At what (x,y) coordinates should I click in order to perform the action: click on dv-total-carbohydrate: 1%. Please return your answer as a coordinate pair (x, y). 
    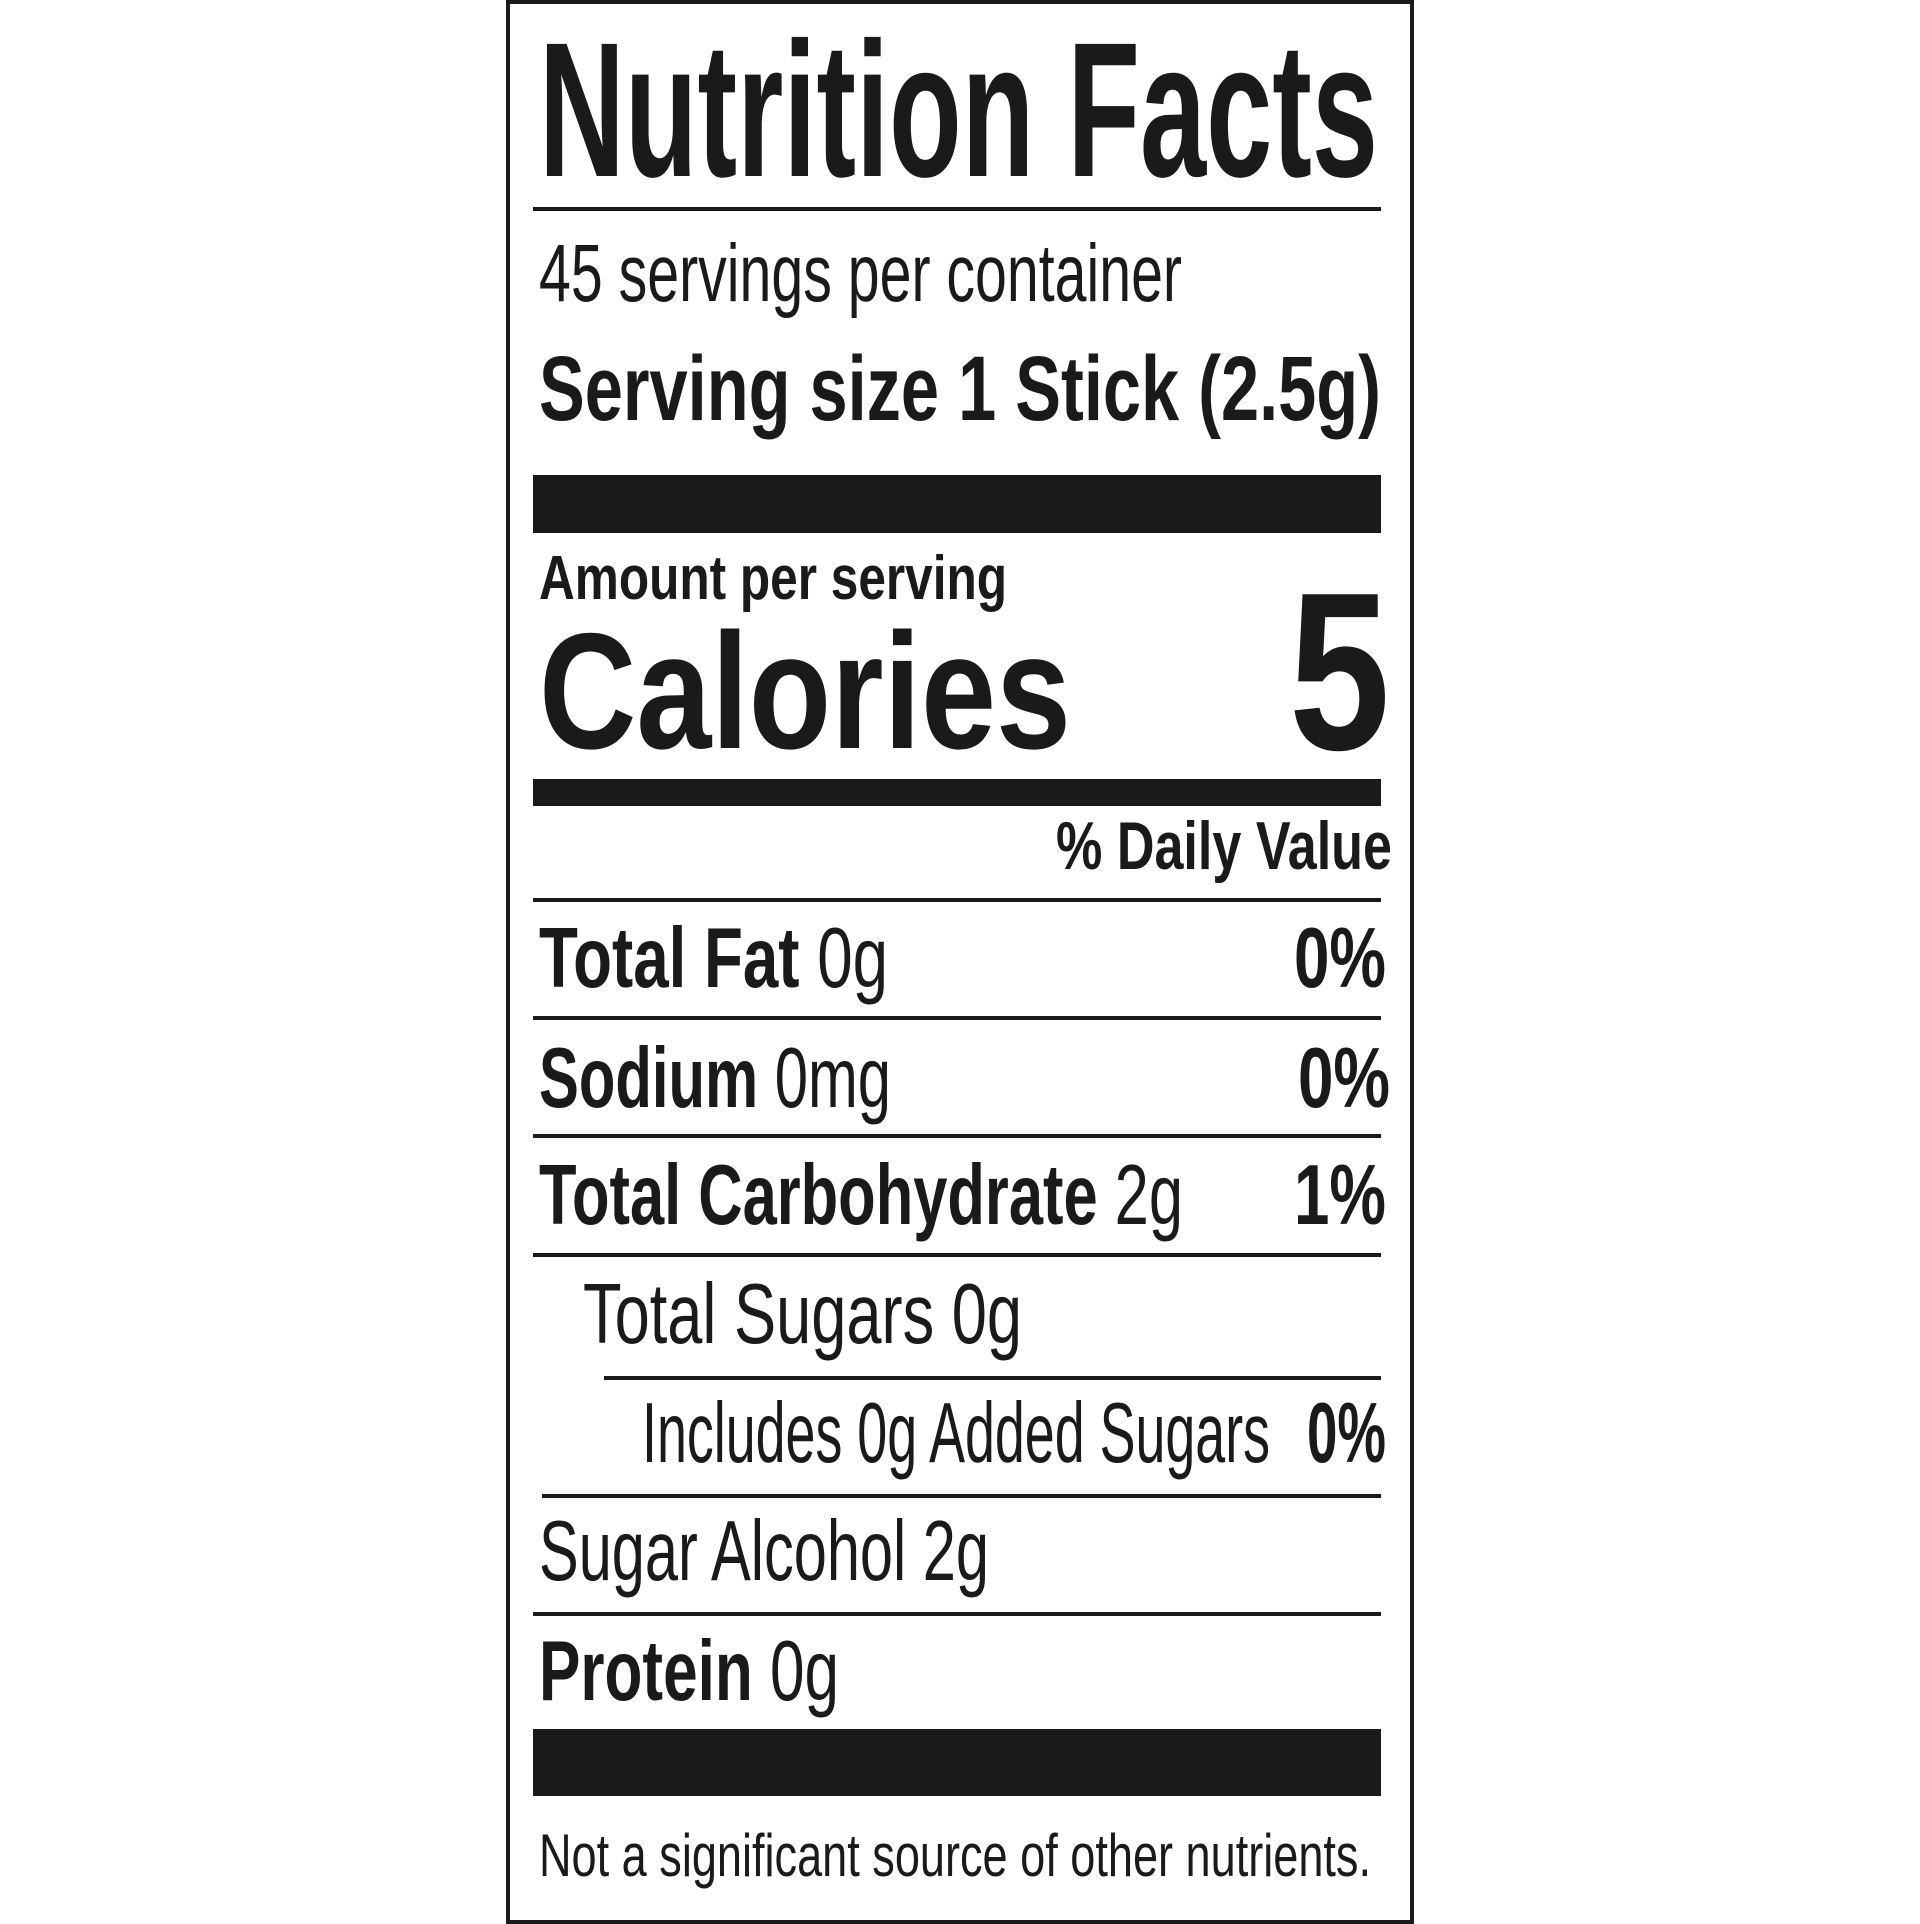
    Looking at the image, I should click on (1340, 1195).